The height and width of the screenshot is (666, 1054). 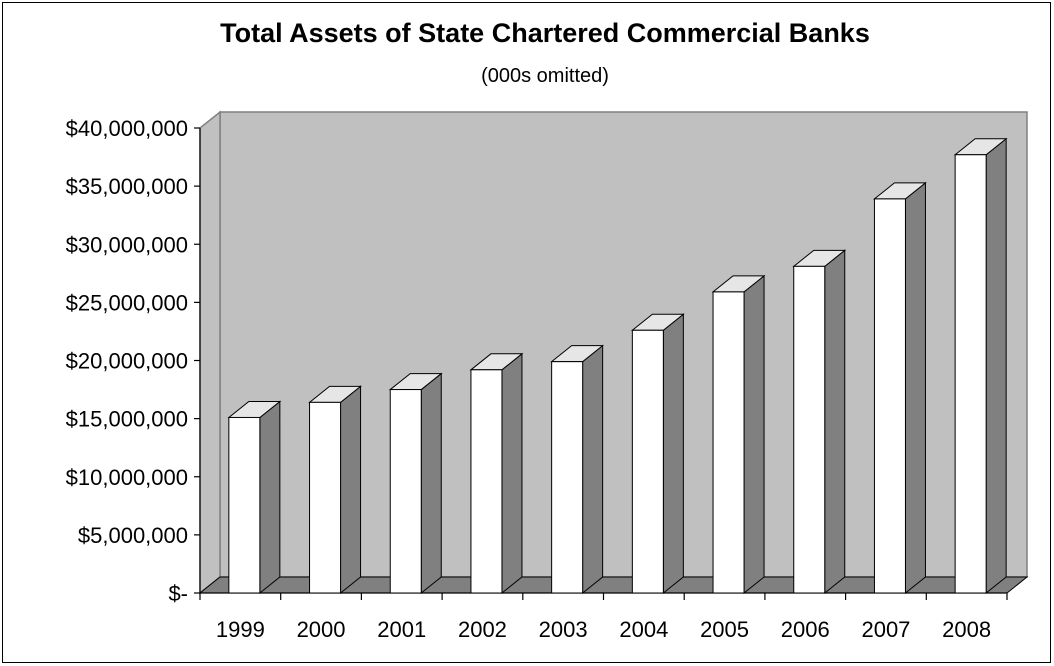 What do you see at coordinates (240, 629) in the screenshot?
I see `x-tick-label: 1999` at bounding box center [240, 629].